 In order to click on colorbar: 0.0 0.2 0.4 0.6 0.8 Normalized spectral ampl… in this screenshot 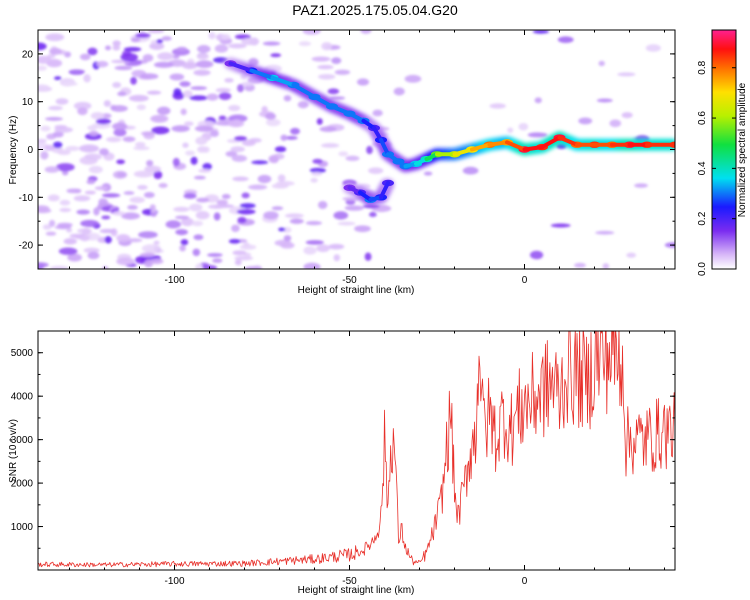, I will do `click(722, 152)`.